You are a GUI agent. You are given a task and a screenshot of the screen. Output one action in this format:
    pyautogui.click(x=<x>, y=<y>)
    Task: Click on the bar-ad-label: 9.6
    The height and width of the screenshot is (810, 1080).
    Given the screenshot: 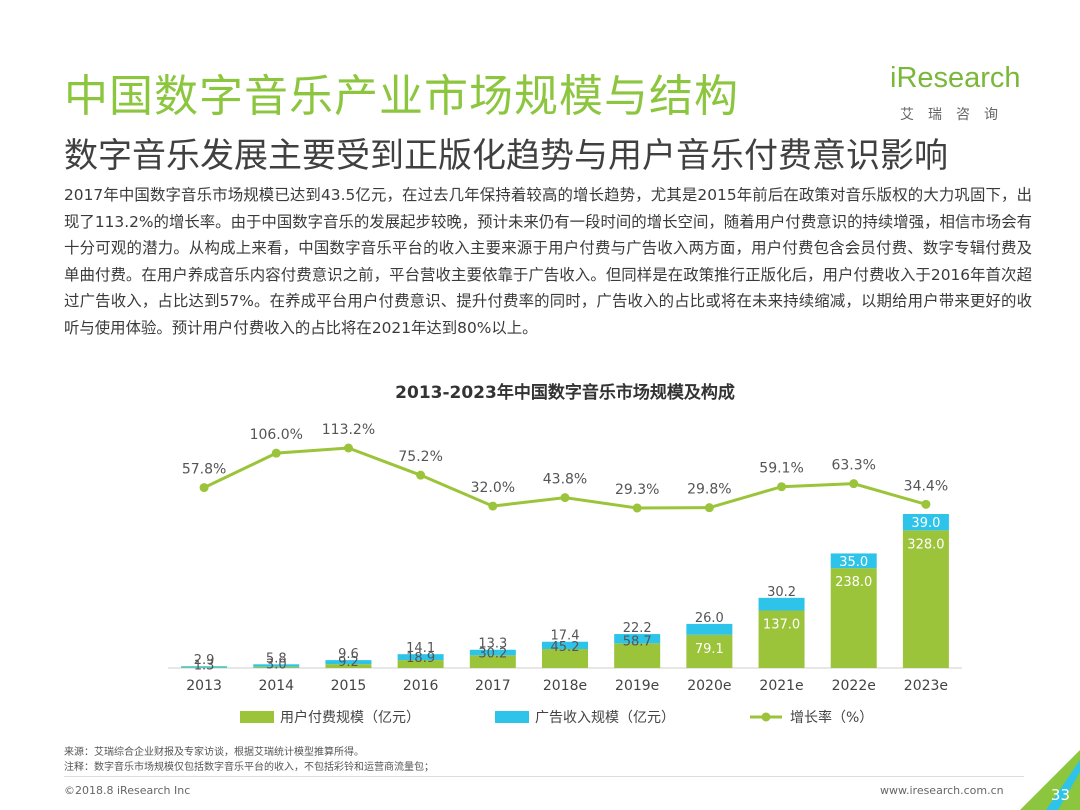 What is the action you would take?
    pyautogui.click(x=348, y=654)
    